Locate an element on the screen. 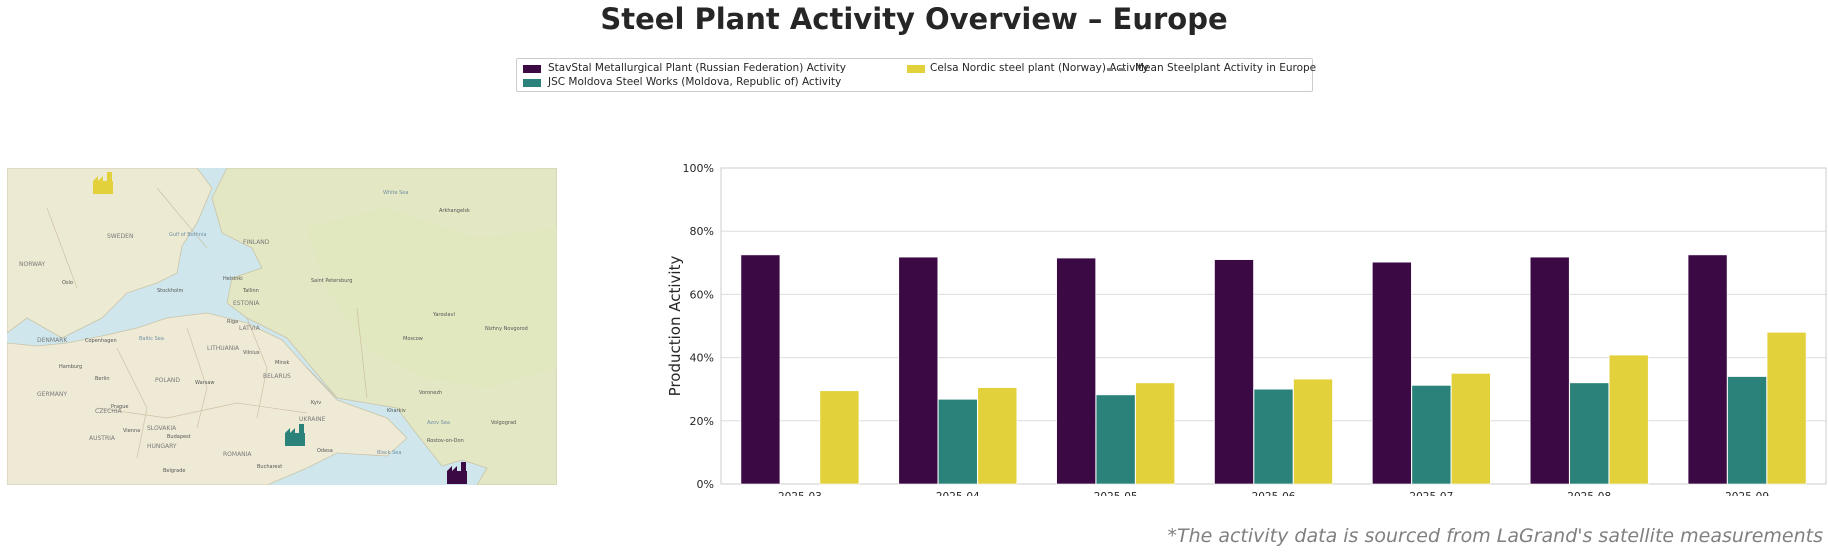 The width and height of the screenshot is (1828, 554). map-city: Helsinki is located at coordinates (233, 279).